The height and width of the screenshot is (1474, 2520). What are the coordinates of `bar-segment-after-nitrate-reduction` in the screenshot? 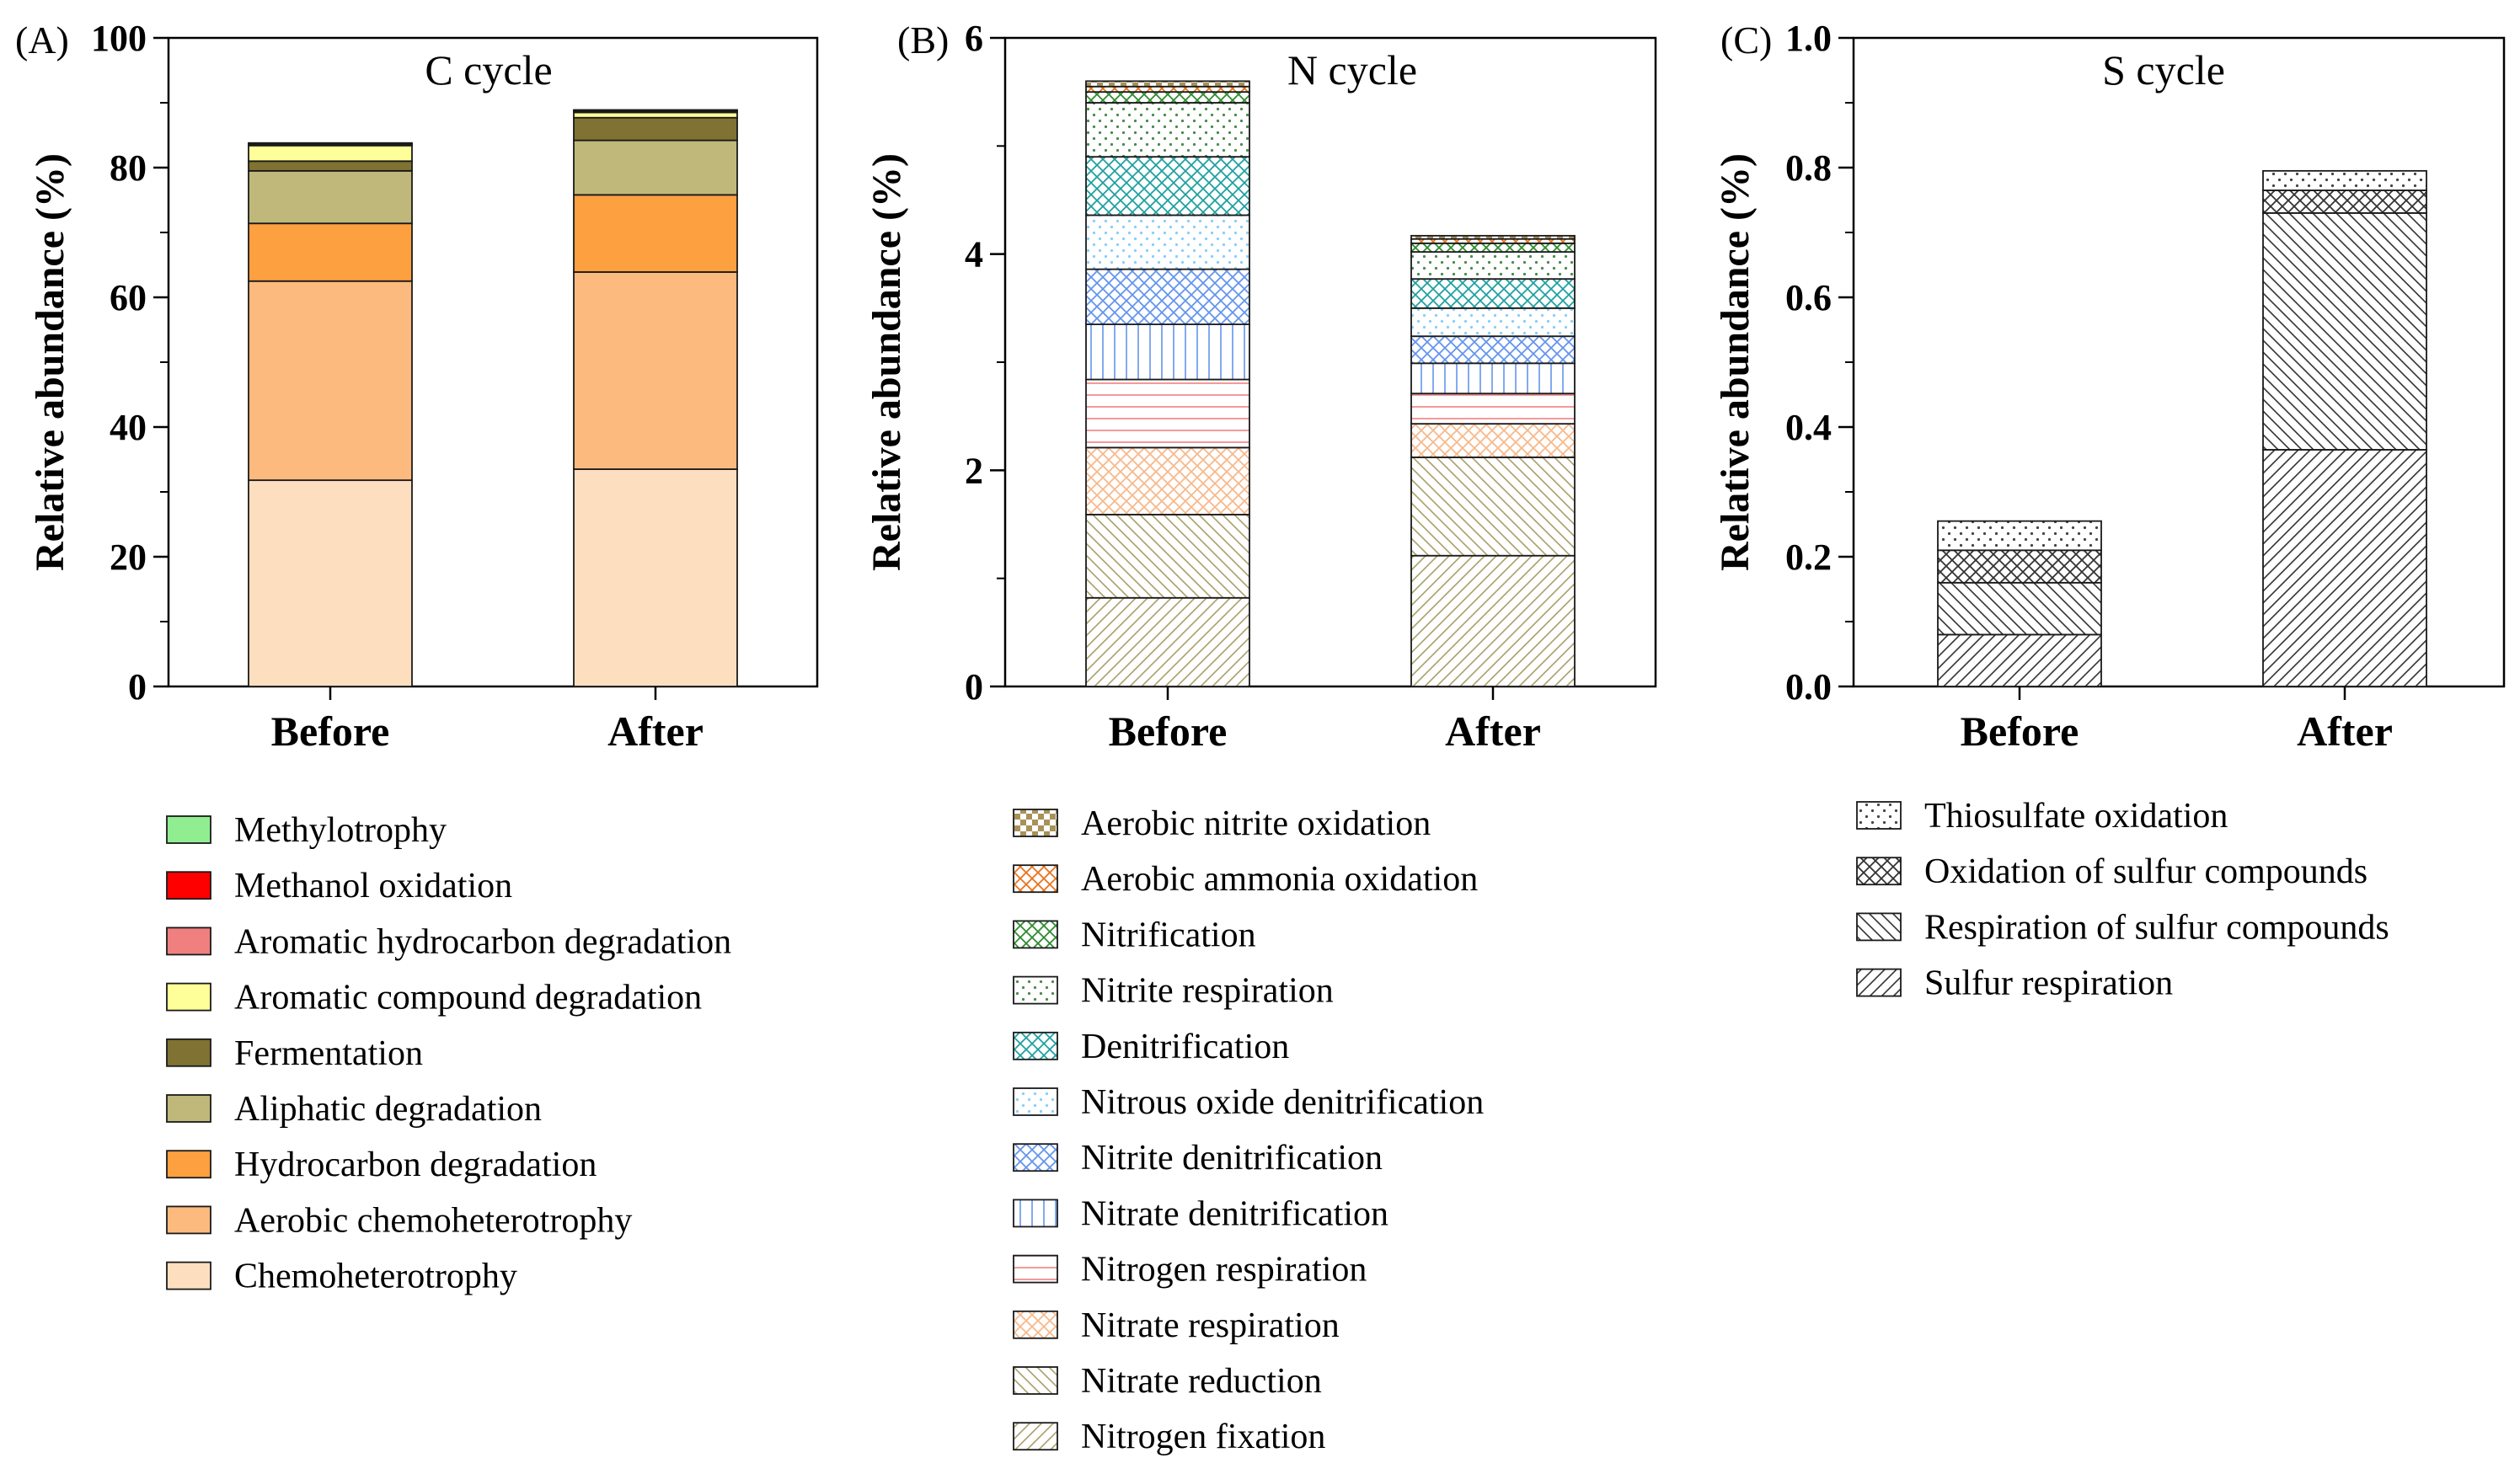 It's located at (1493, 507).